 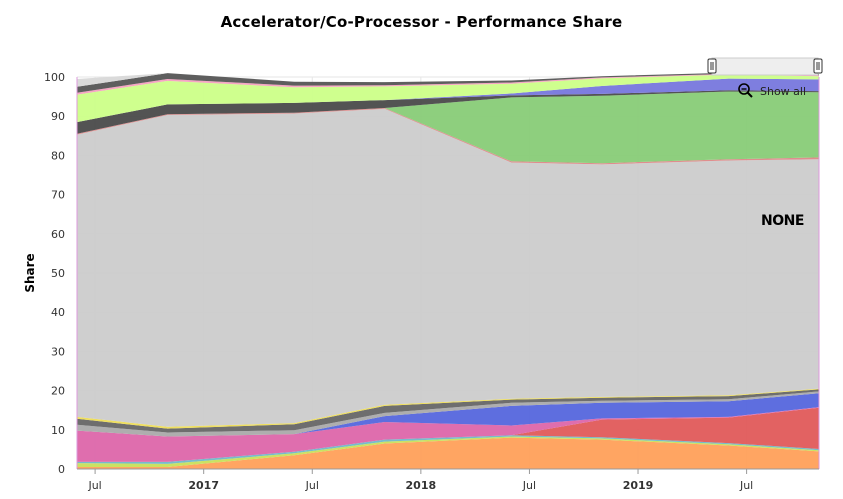 I want to click on y-tick-label: 40, so click(x=58, y=312).